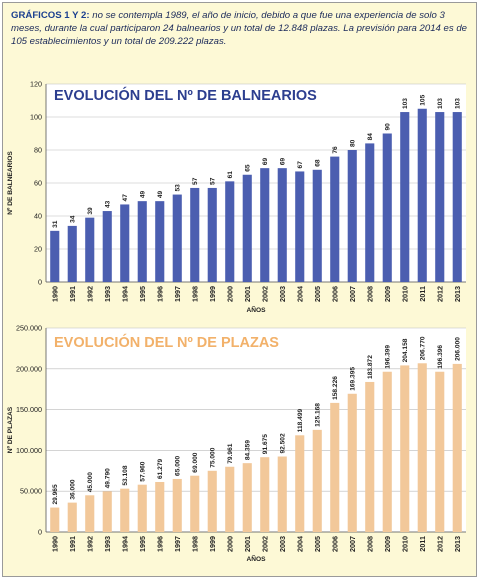 Image resolution: width=481 pixels, height=581 pixels. I want to click on data-label: 65.000, so click(178, 465).